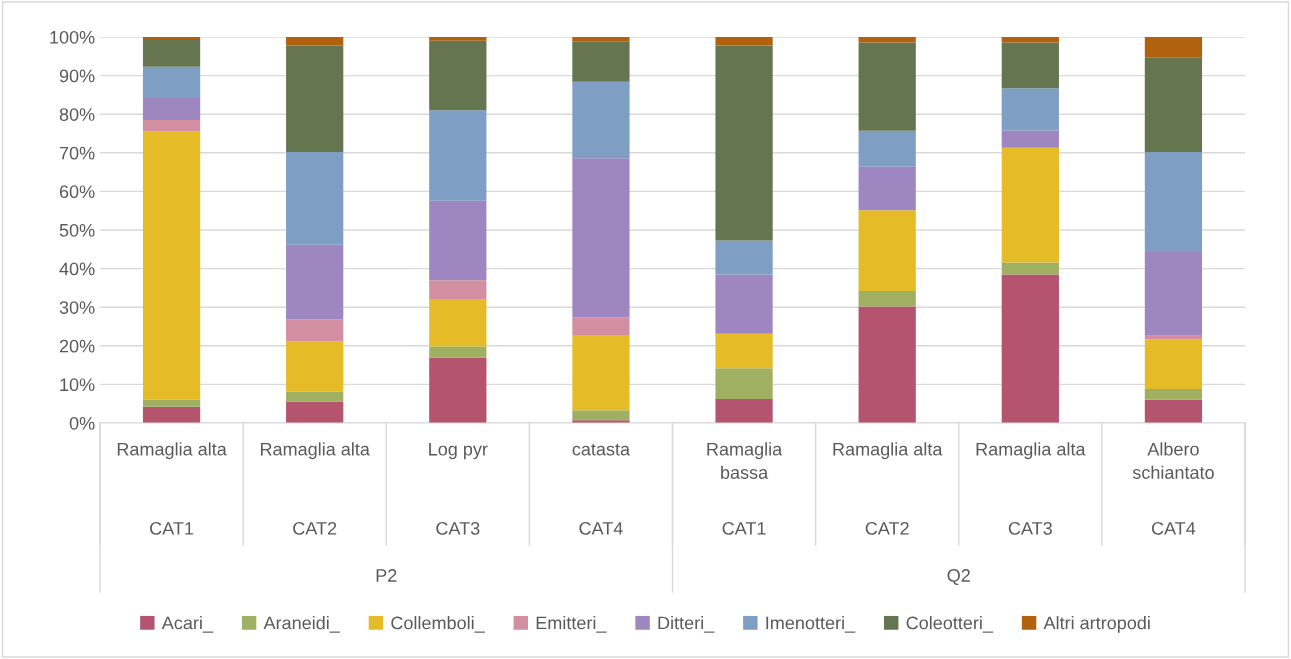 The width and height of the screenshot is (1291, 659). I want to click on y-tick-label: 80%, so click(77, 114).